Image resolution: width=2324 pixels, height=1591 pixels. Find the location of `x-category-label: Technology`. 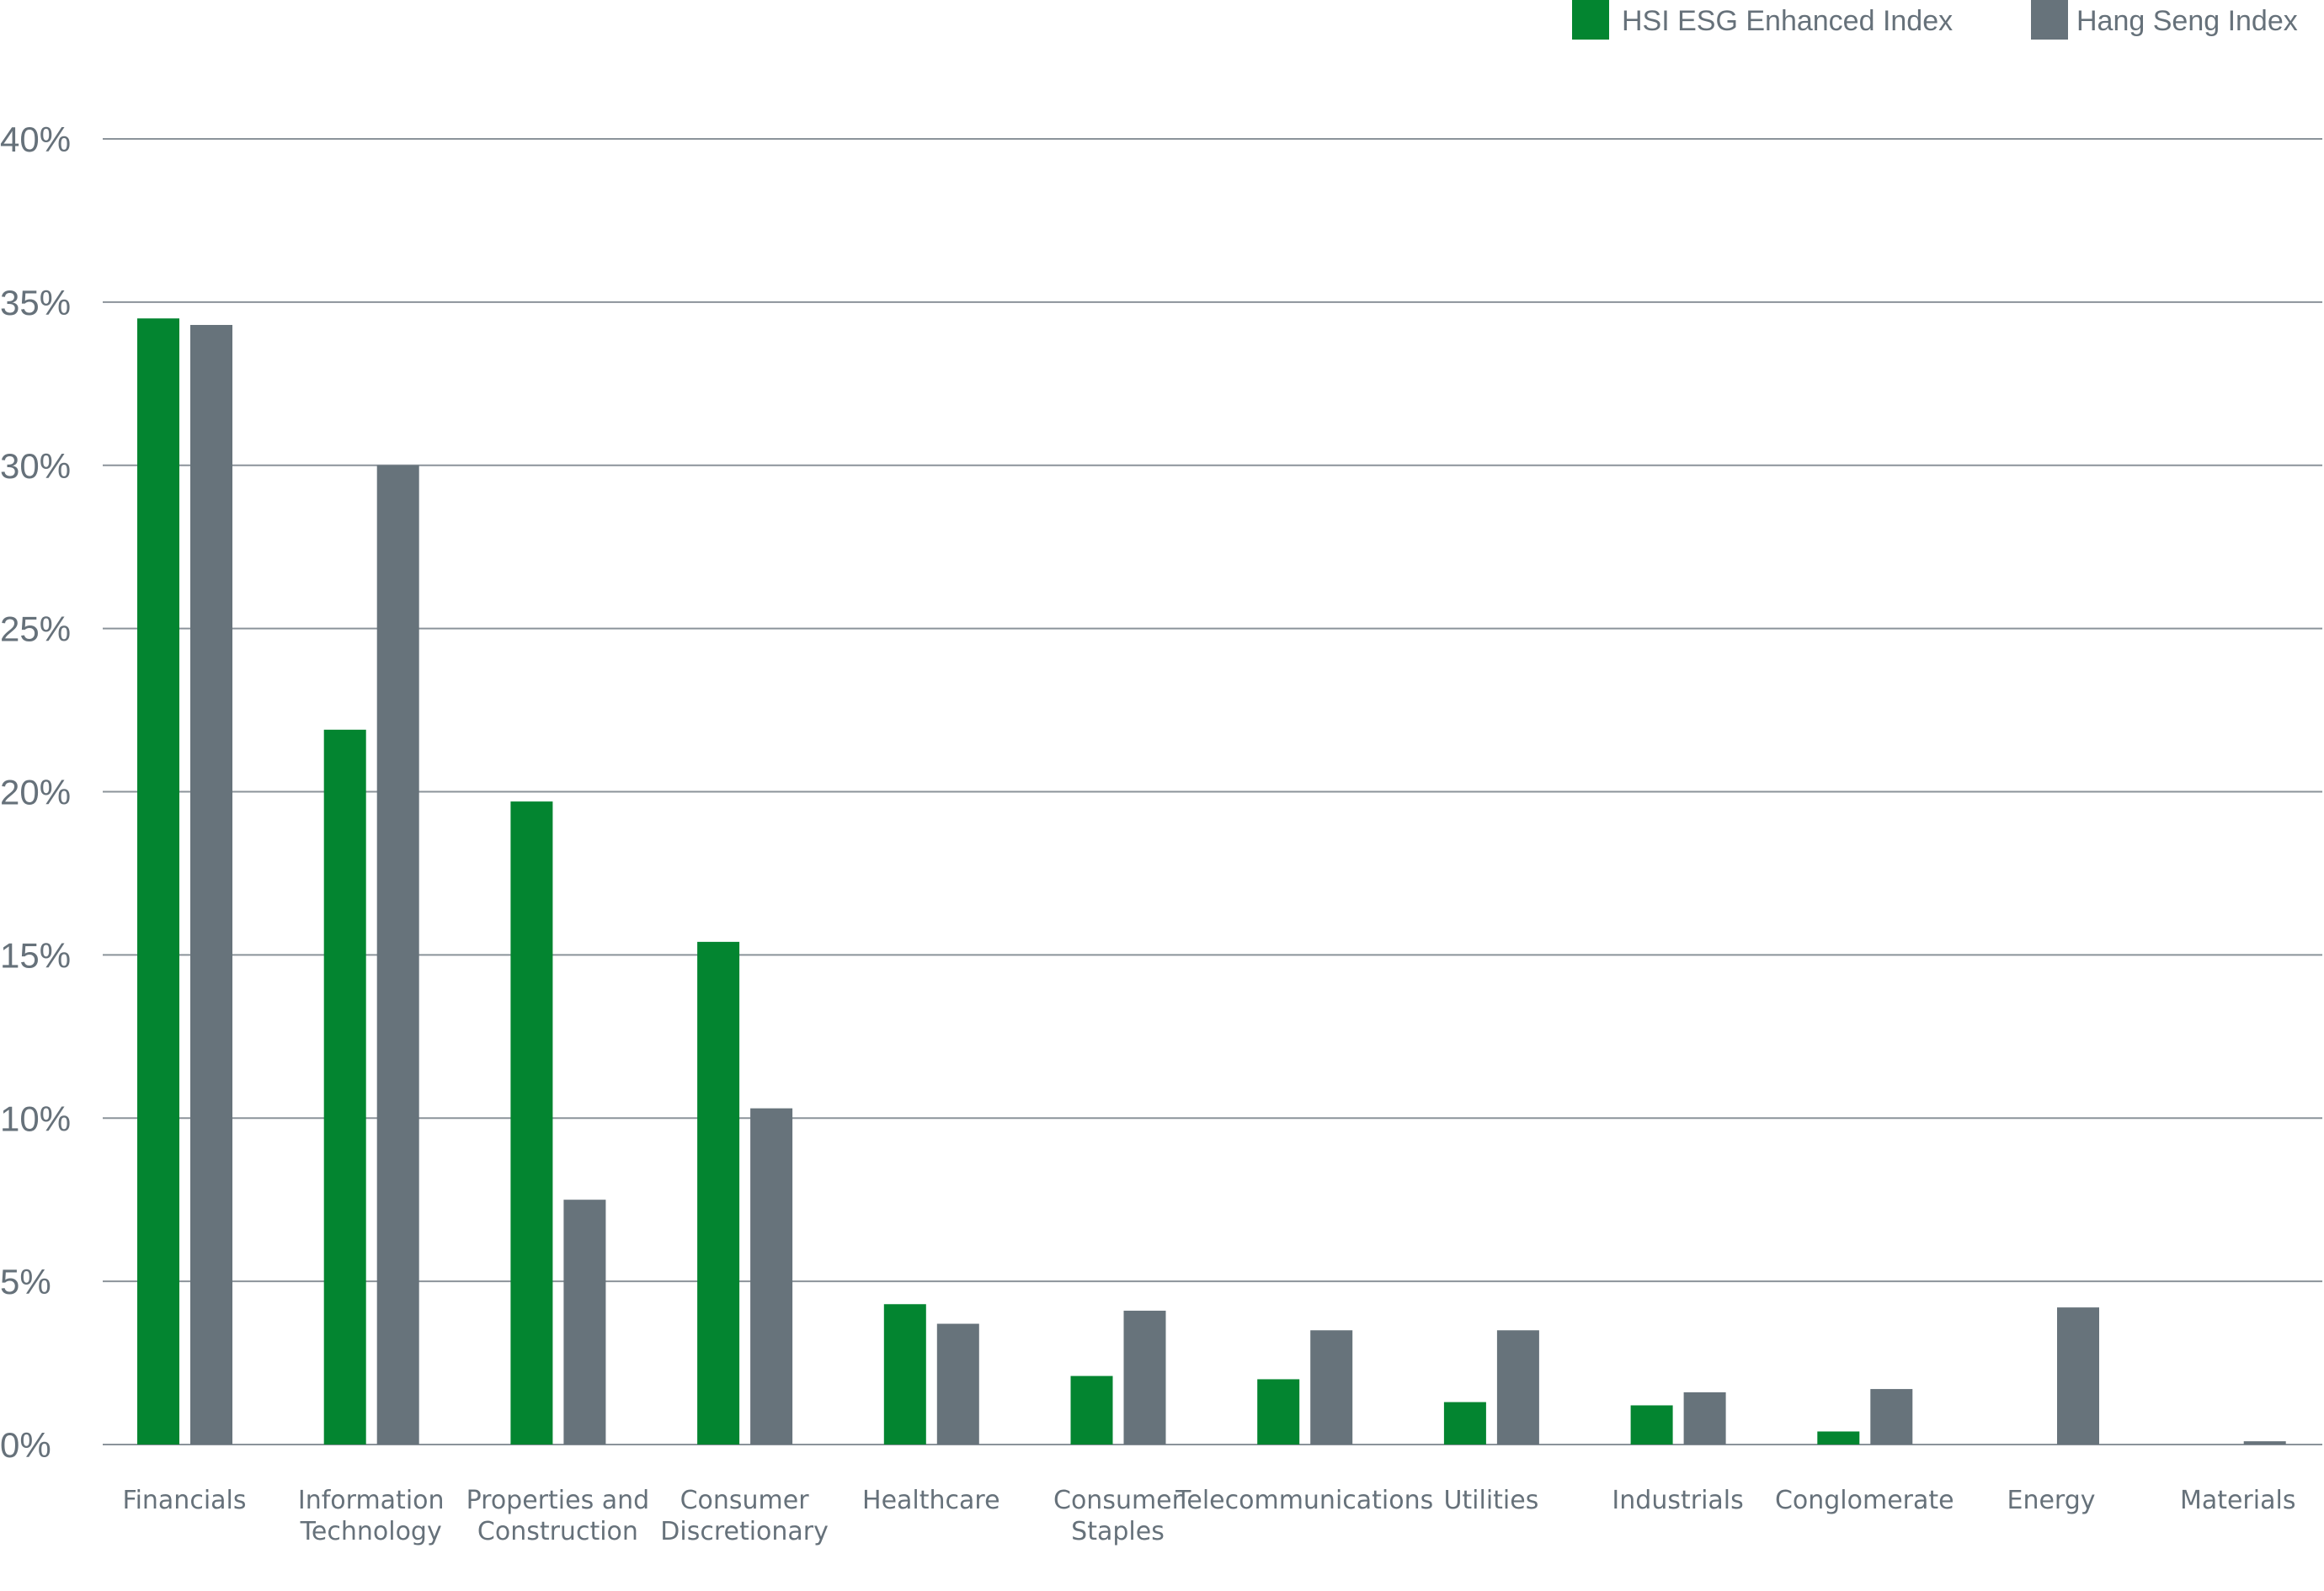

x-category-label: Technology is located at coordinates (371, 1531).